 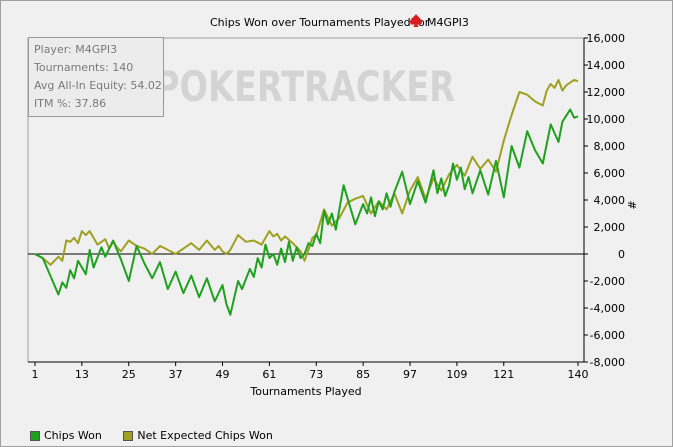 What do you see at coordinates (73, 435) in the screenshot?
I see `legend-label-chips-won: Chips Won` at bounding box center [73, 435].